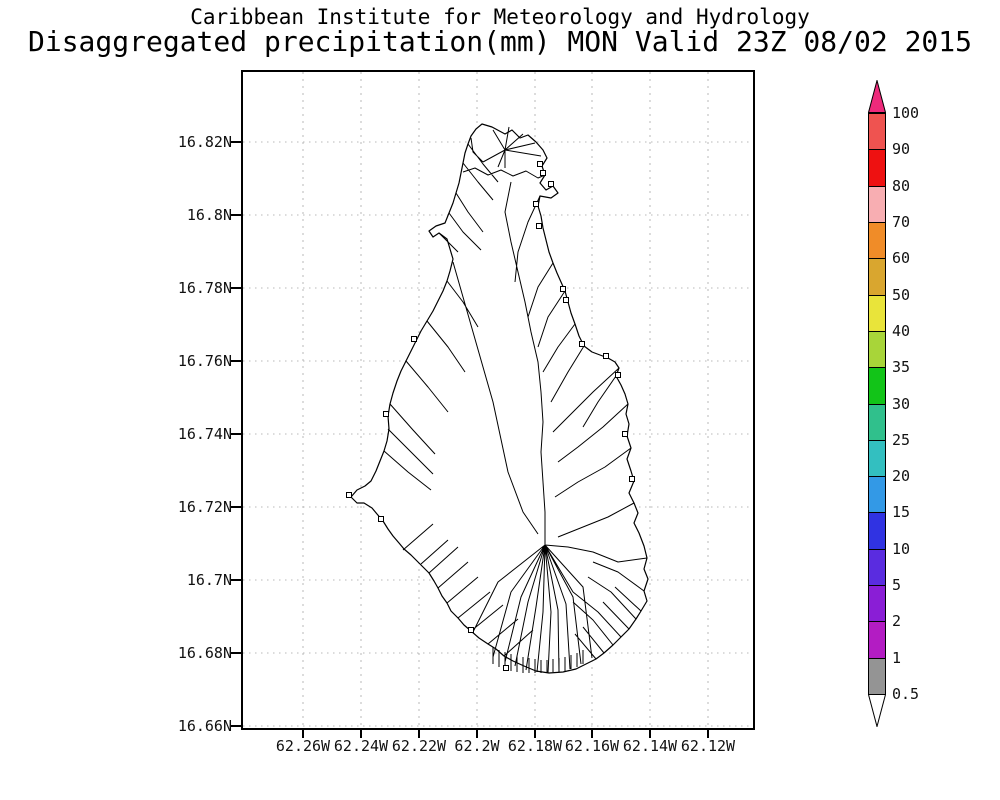  What do you see at coordinates (901, 222) in the screenshot?
I see `colorbar-label-70: 70` at bounding box center [901, 222].